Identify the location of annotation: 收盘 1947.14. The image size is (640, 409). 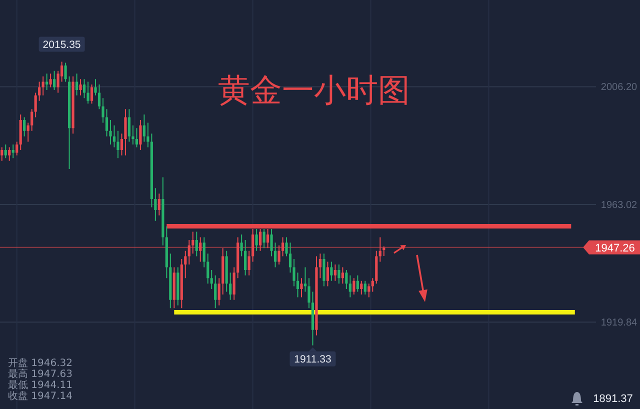
(40, 396).